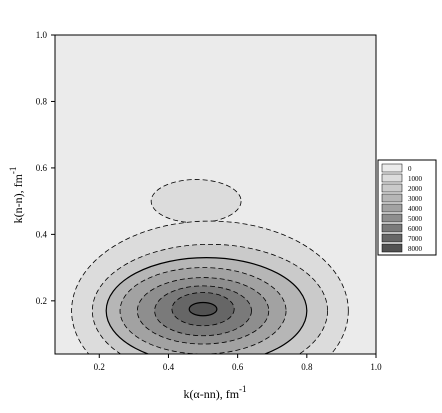 Image resolution: width=442 pixels, height=413 pixels. I want to click on x-tick-label: 0.2, so click(99, 367).